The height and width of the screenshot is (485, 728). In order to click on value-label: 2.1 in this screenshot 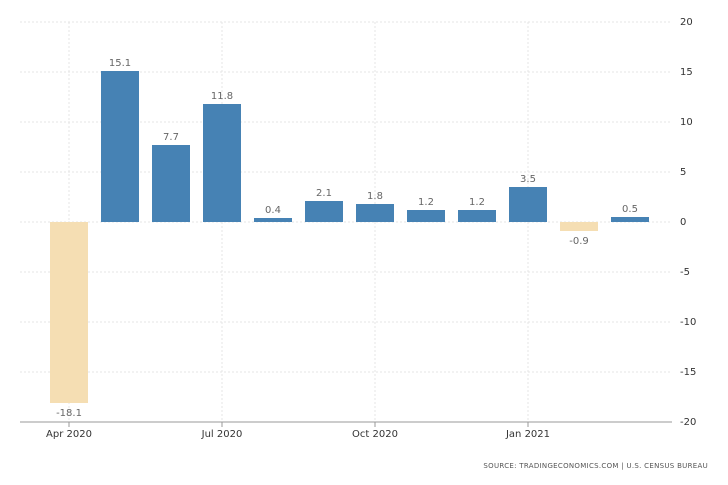, I will do `click(324, 193)`.